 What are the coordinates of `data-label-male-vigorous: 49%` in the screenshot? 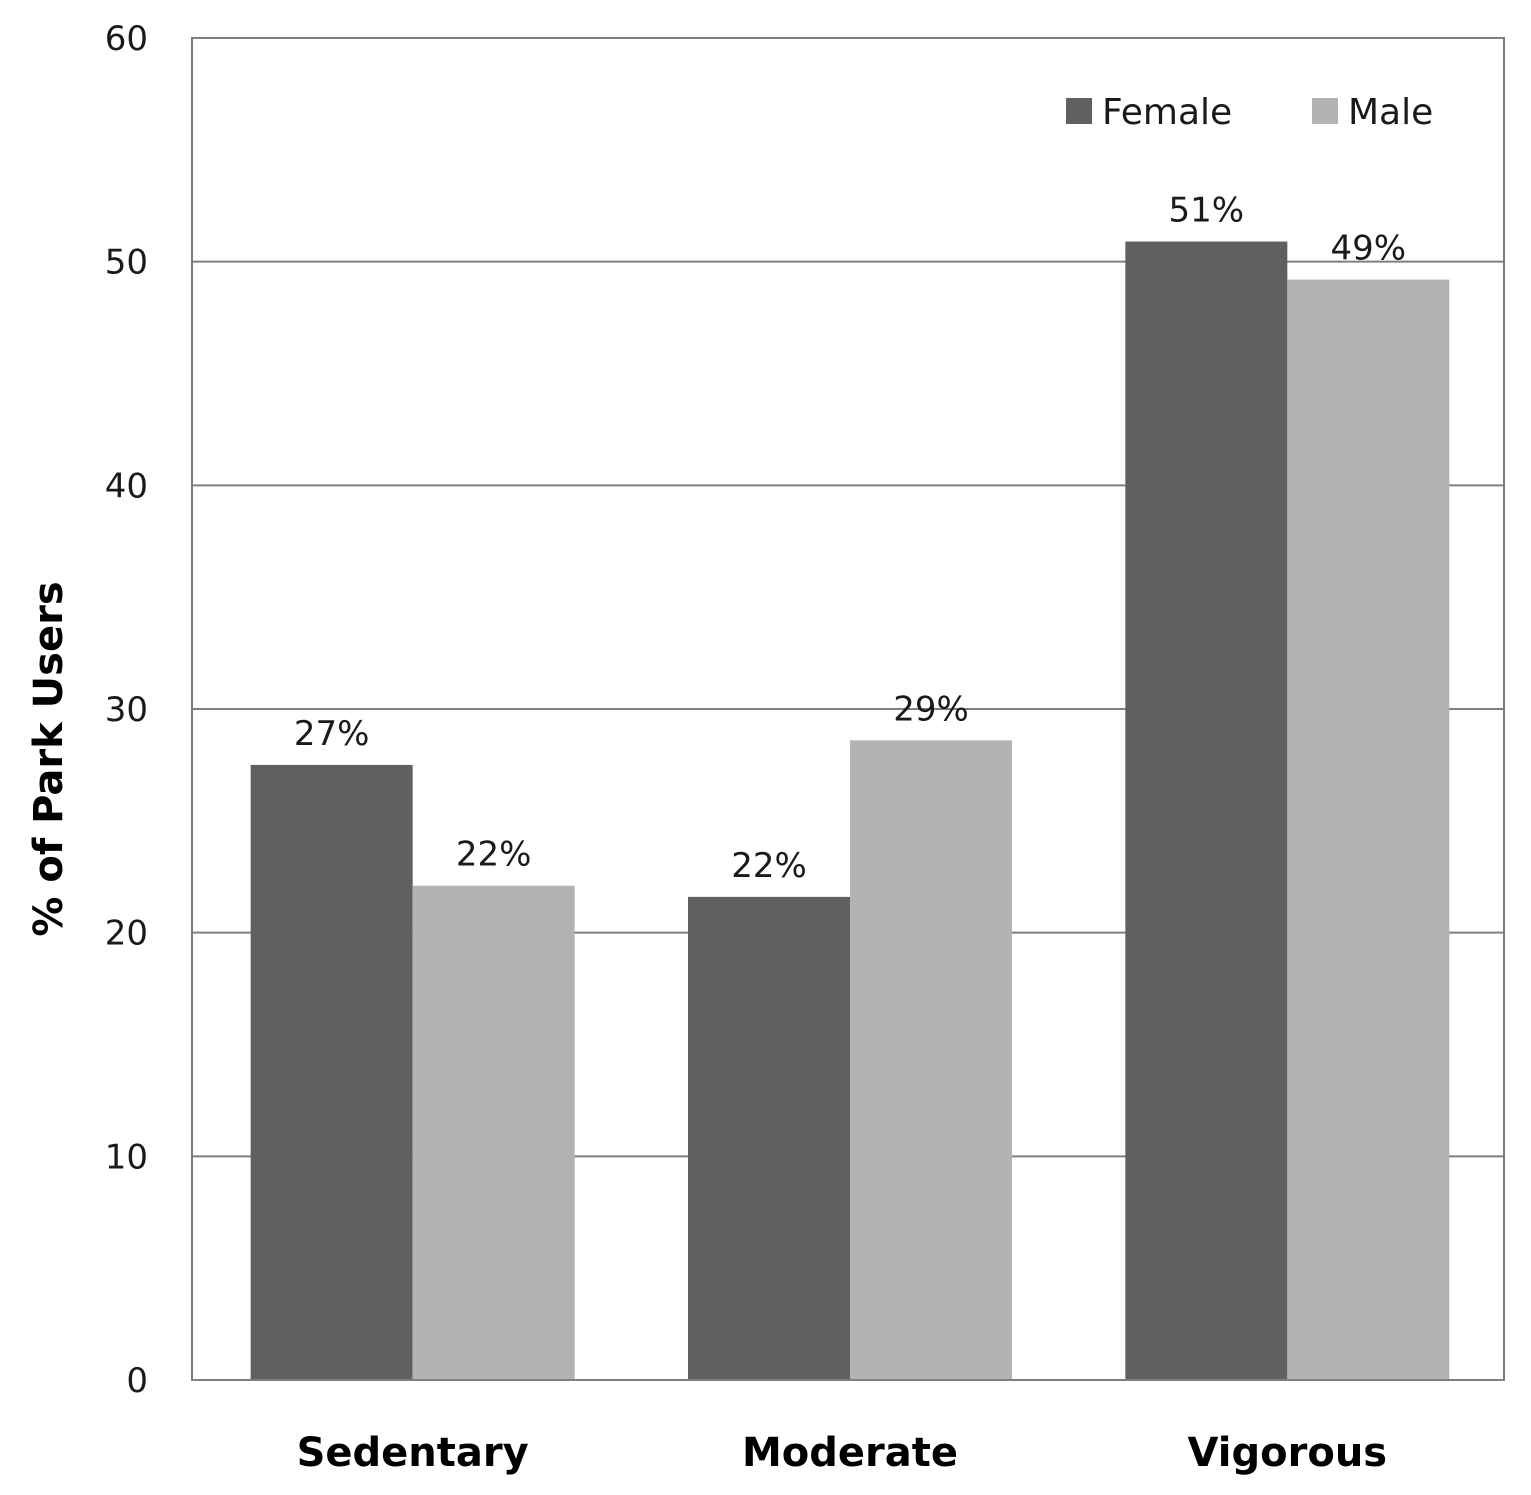 It's located at (1369, 249).